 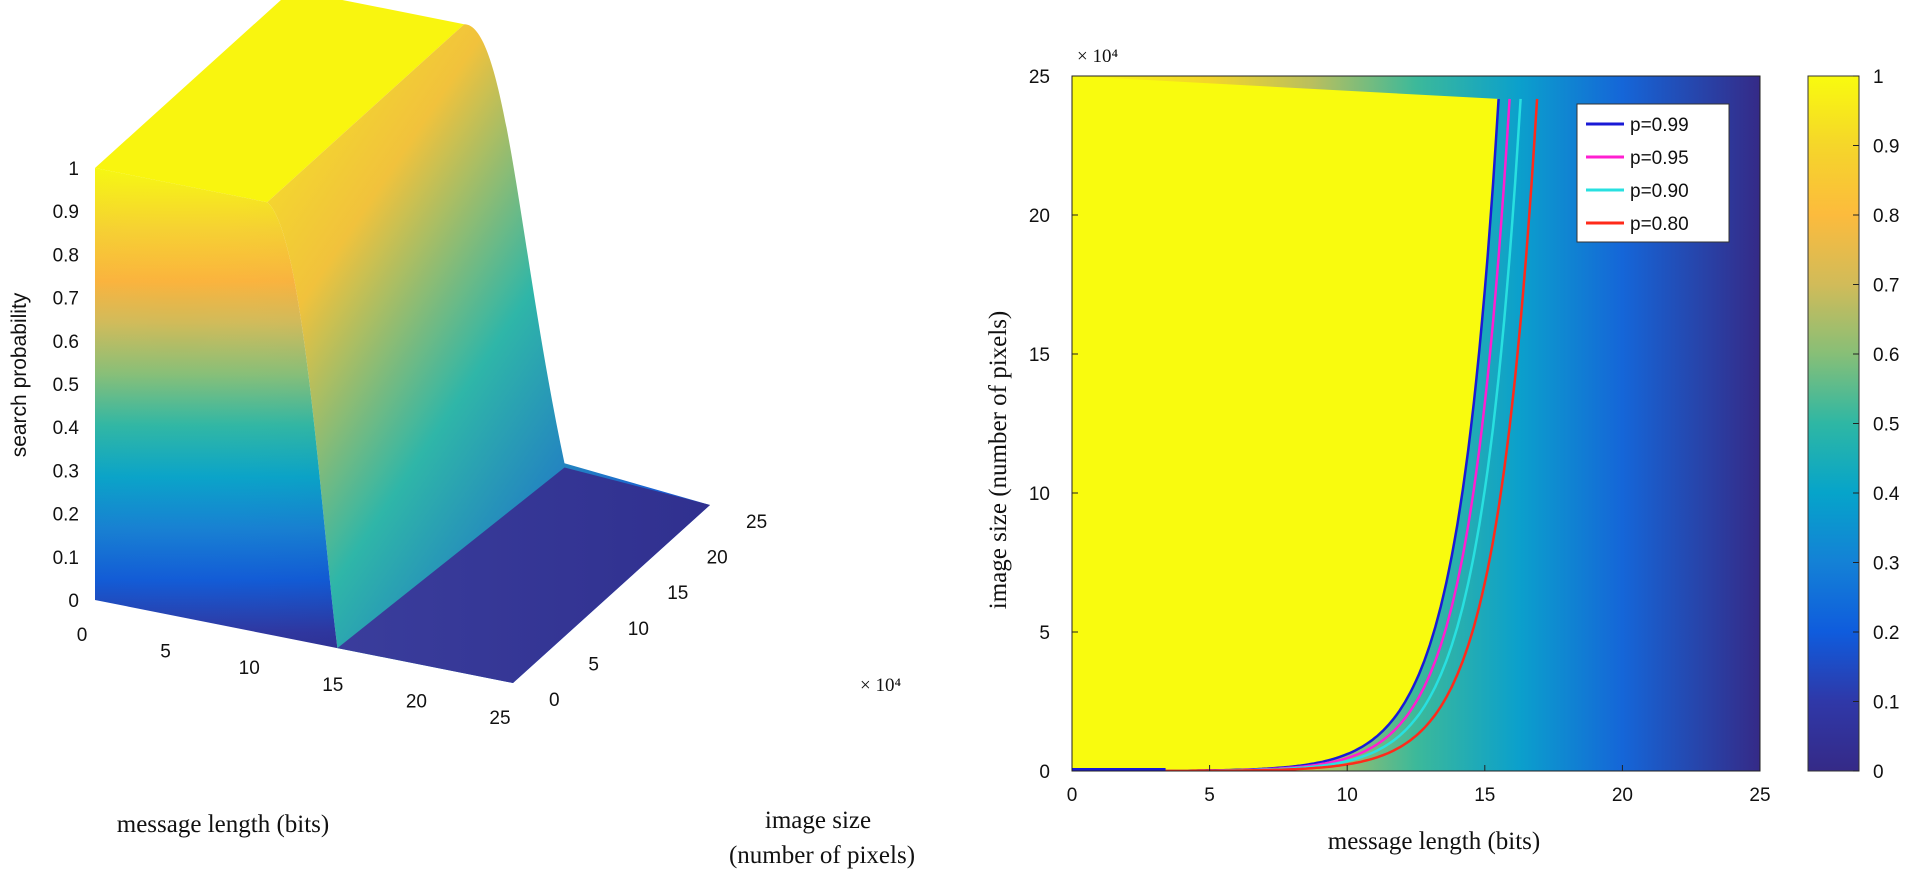 I want to click on y-axis-label-line1: image size, so click(x=818, y=820).